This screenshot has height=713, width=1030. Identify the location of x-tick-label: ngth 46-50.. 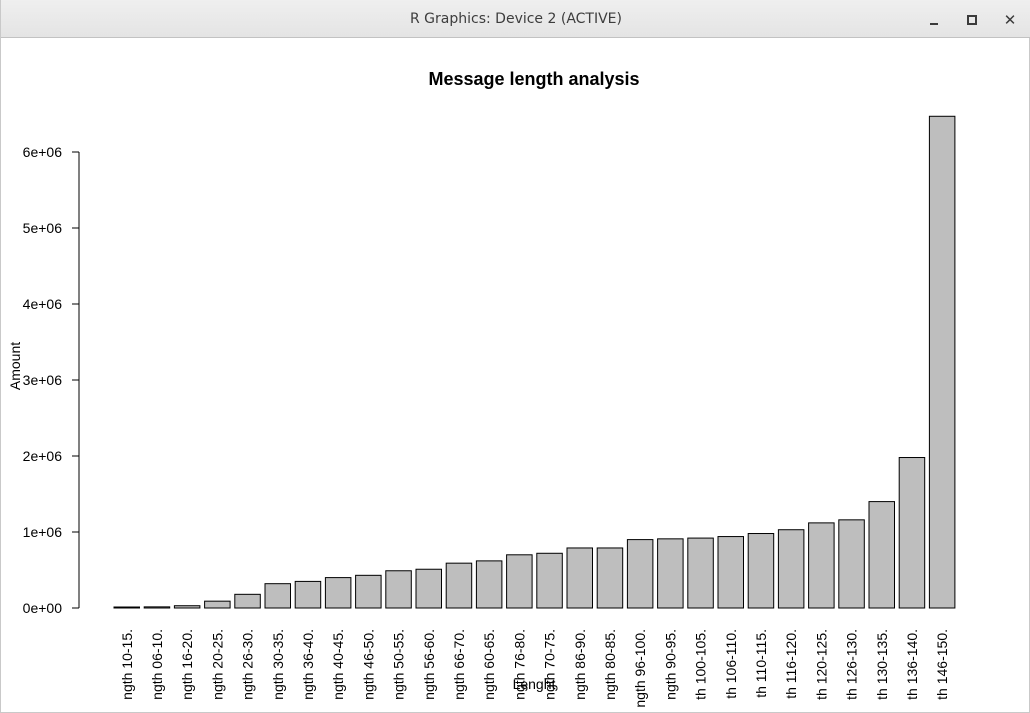
(368, 664).